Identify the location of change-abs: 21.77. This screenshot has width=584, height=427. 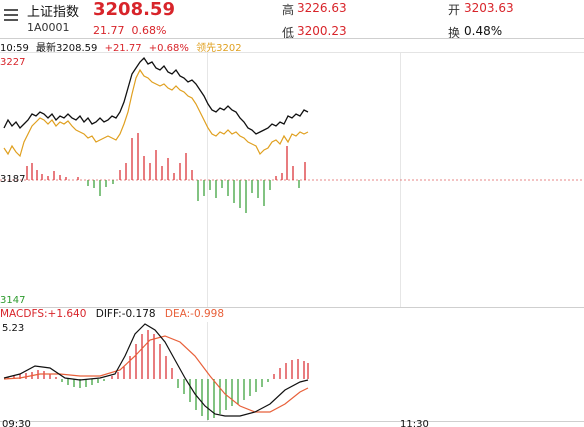
(109, 30).